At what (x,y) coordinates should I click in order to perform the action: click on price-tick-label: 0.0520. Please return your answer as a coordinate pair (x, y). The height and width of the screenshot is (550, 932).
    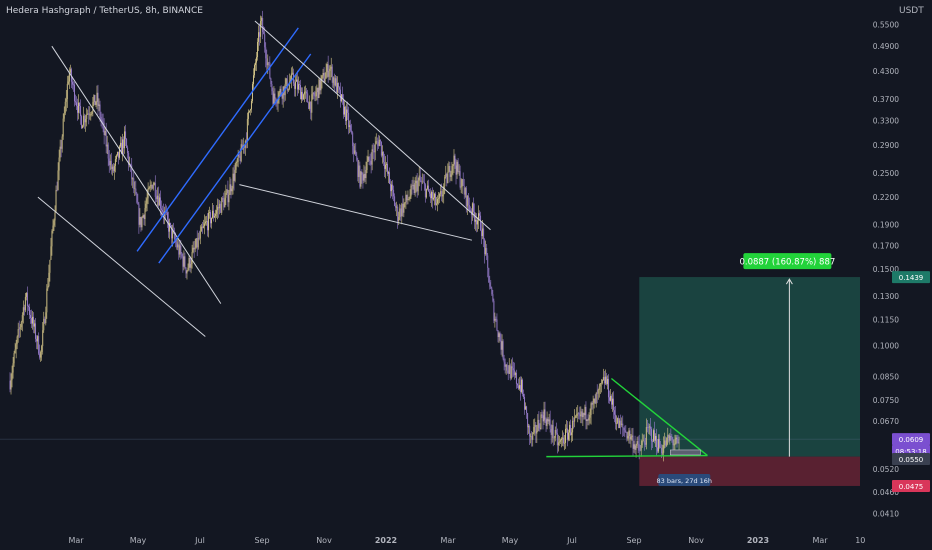
    Looking at the image, I should click on (886, 469).